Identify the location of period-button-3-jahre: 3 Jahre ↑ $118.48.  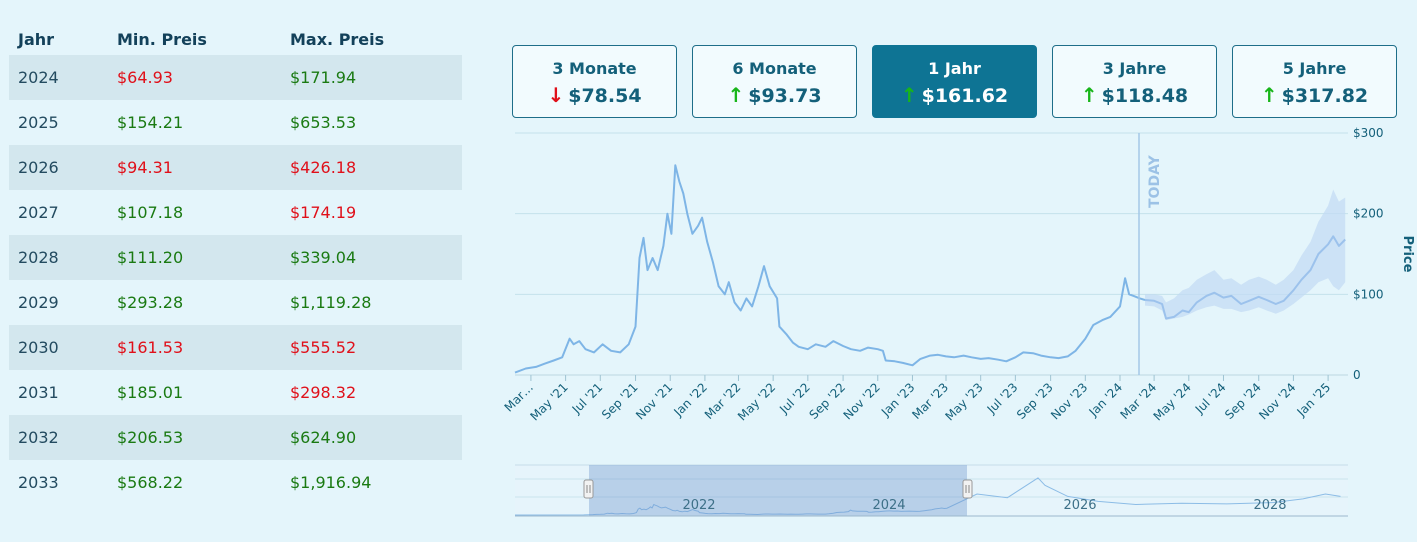
(1134, 81).